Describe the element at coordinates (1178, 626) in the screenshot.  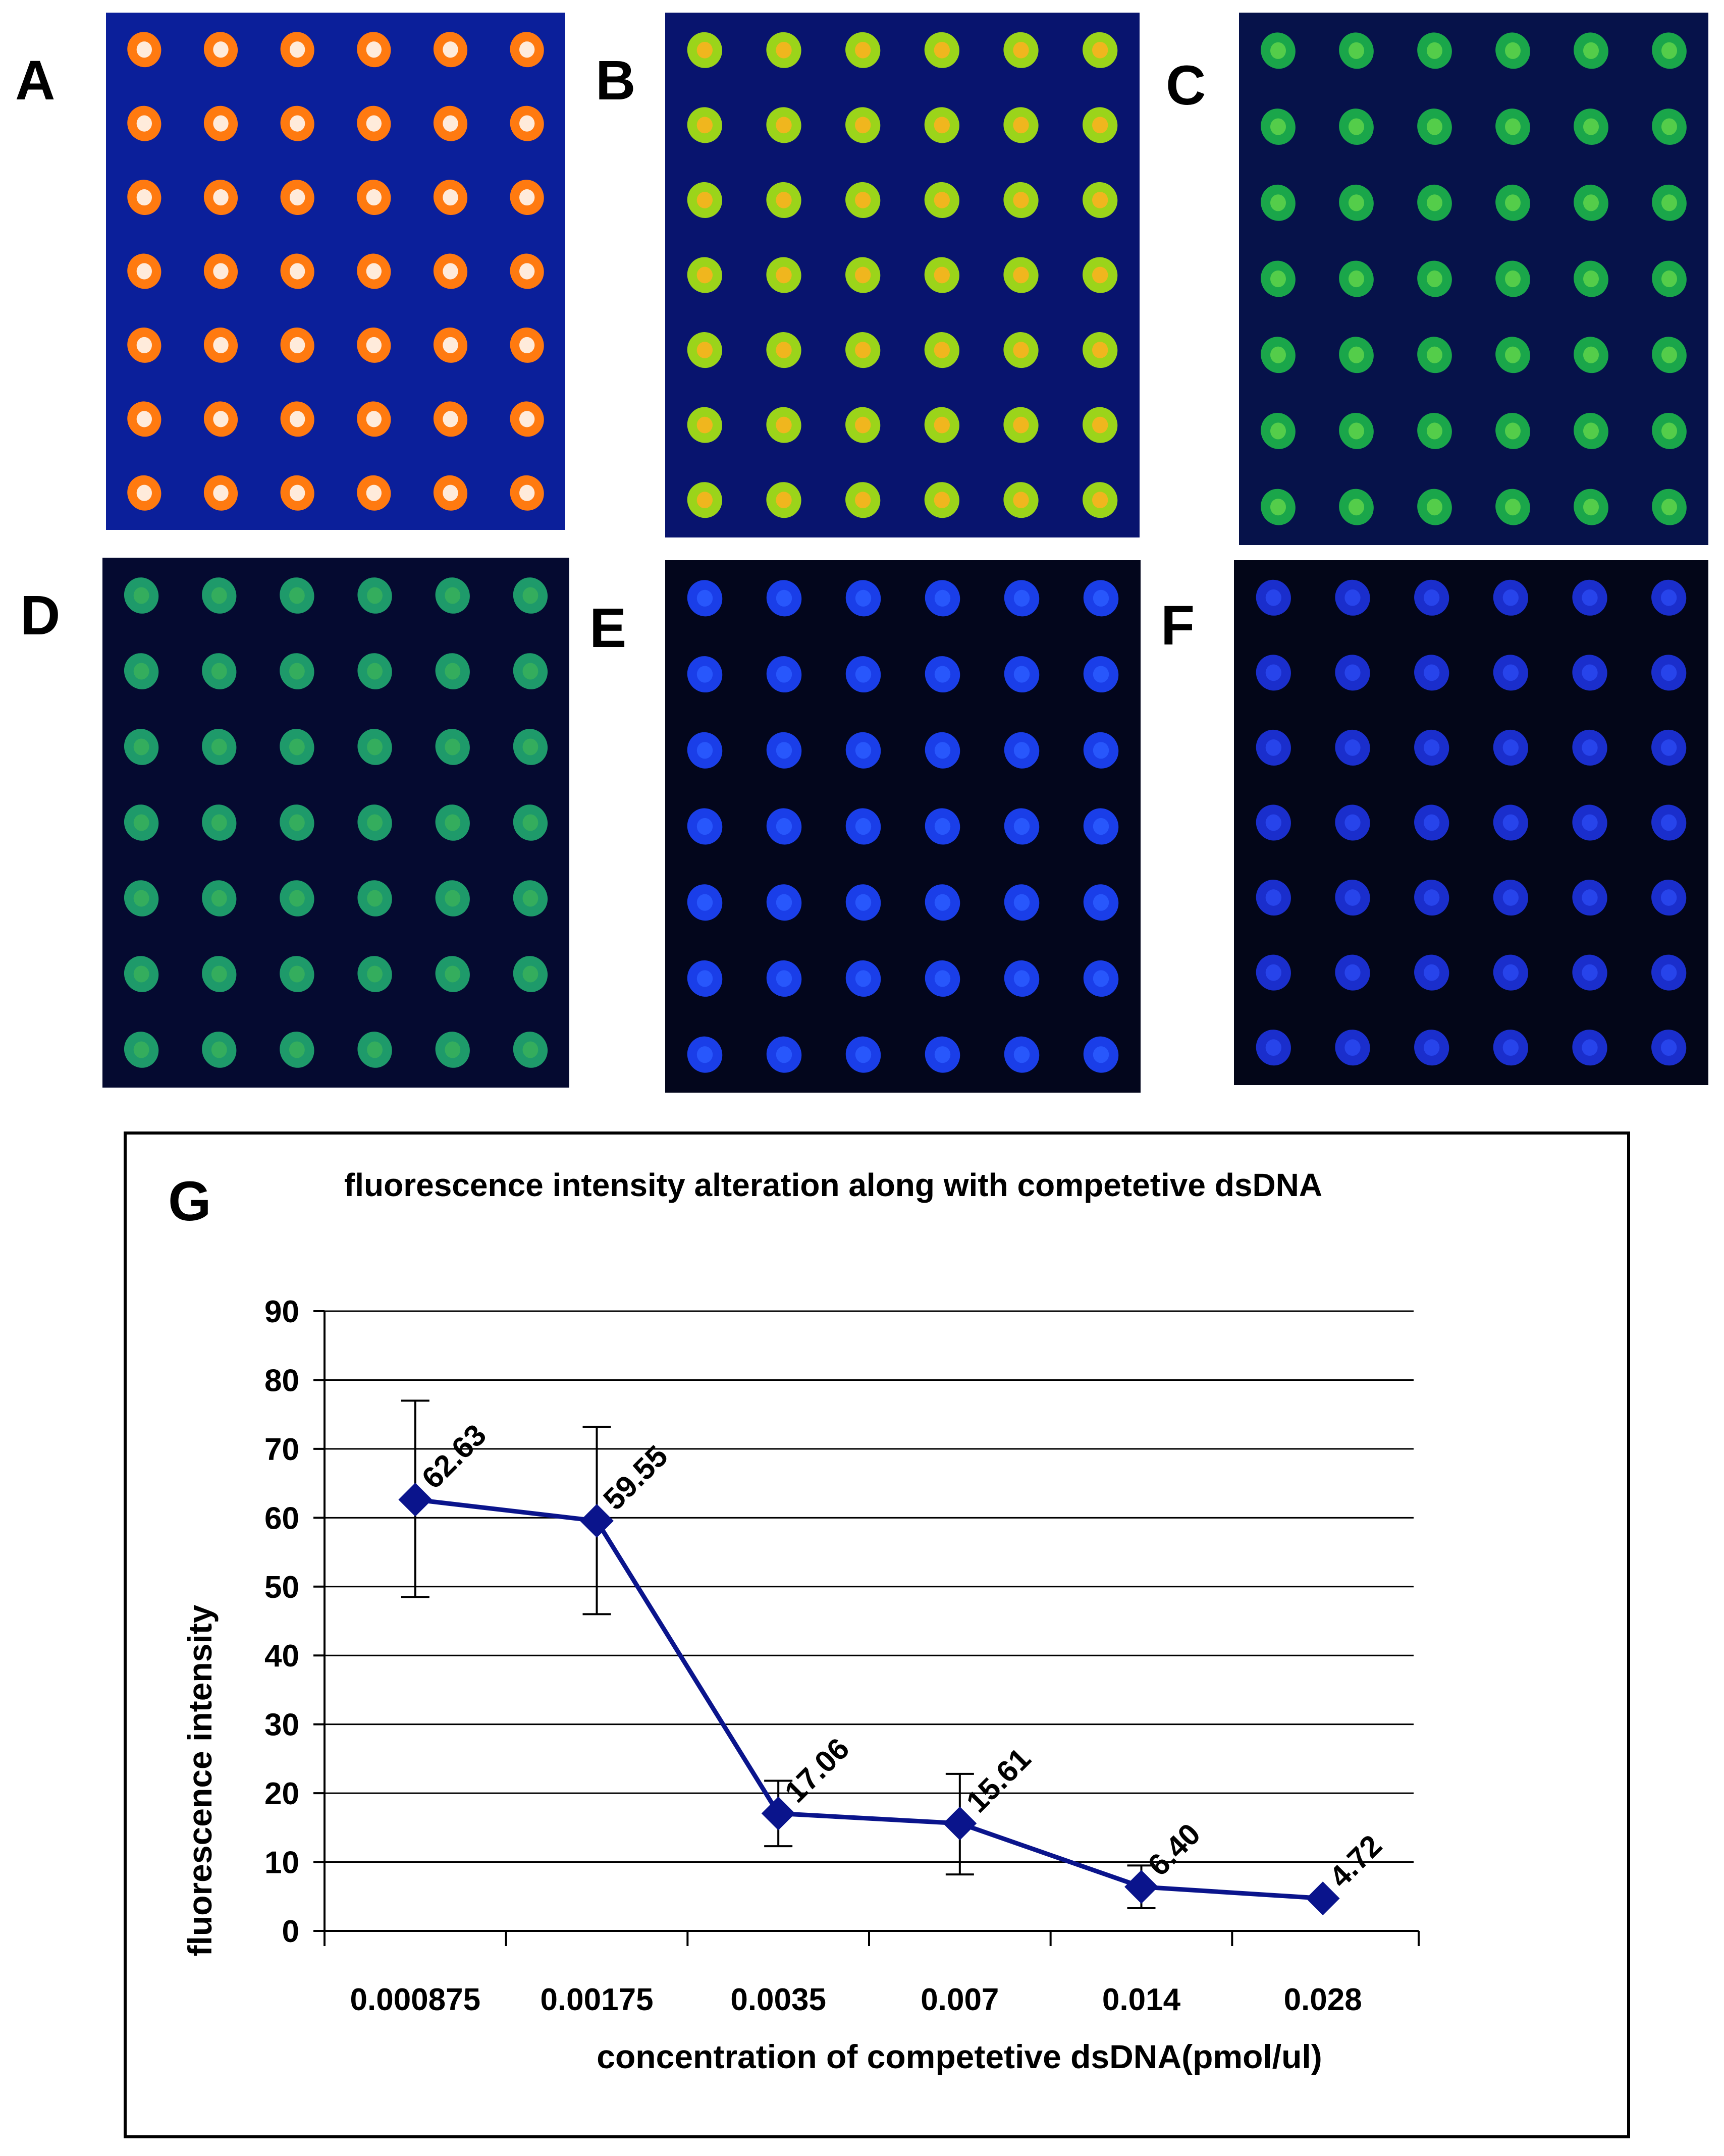
I see `panel-label-f: F` at that location.